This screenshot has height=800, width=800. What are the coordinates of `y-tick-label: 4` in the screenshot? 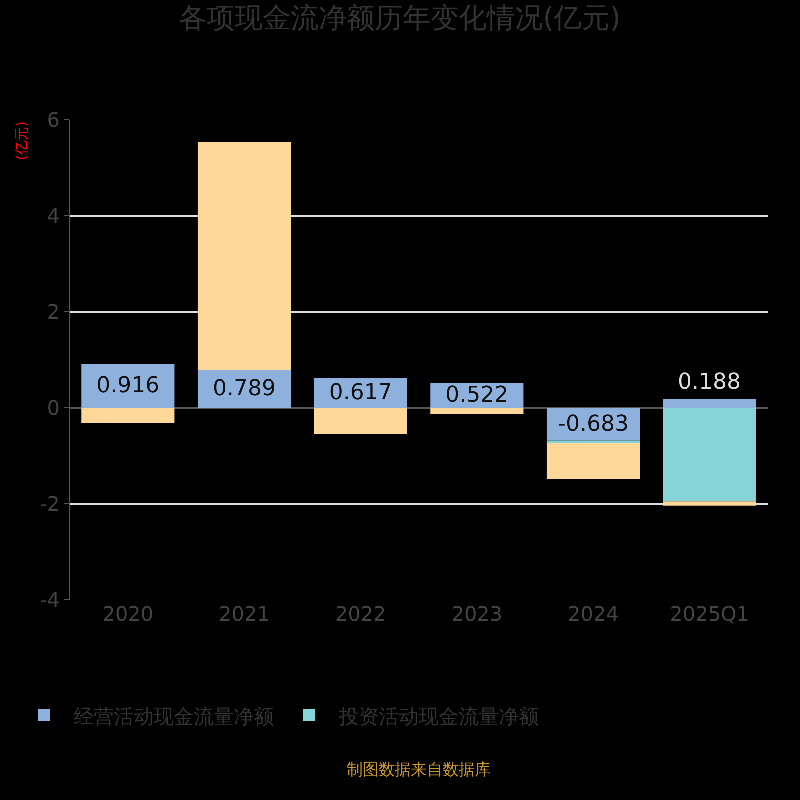 It's located at (53, 216).